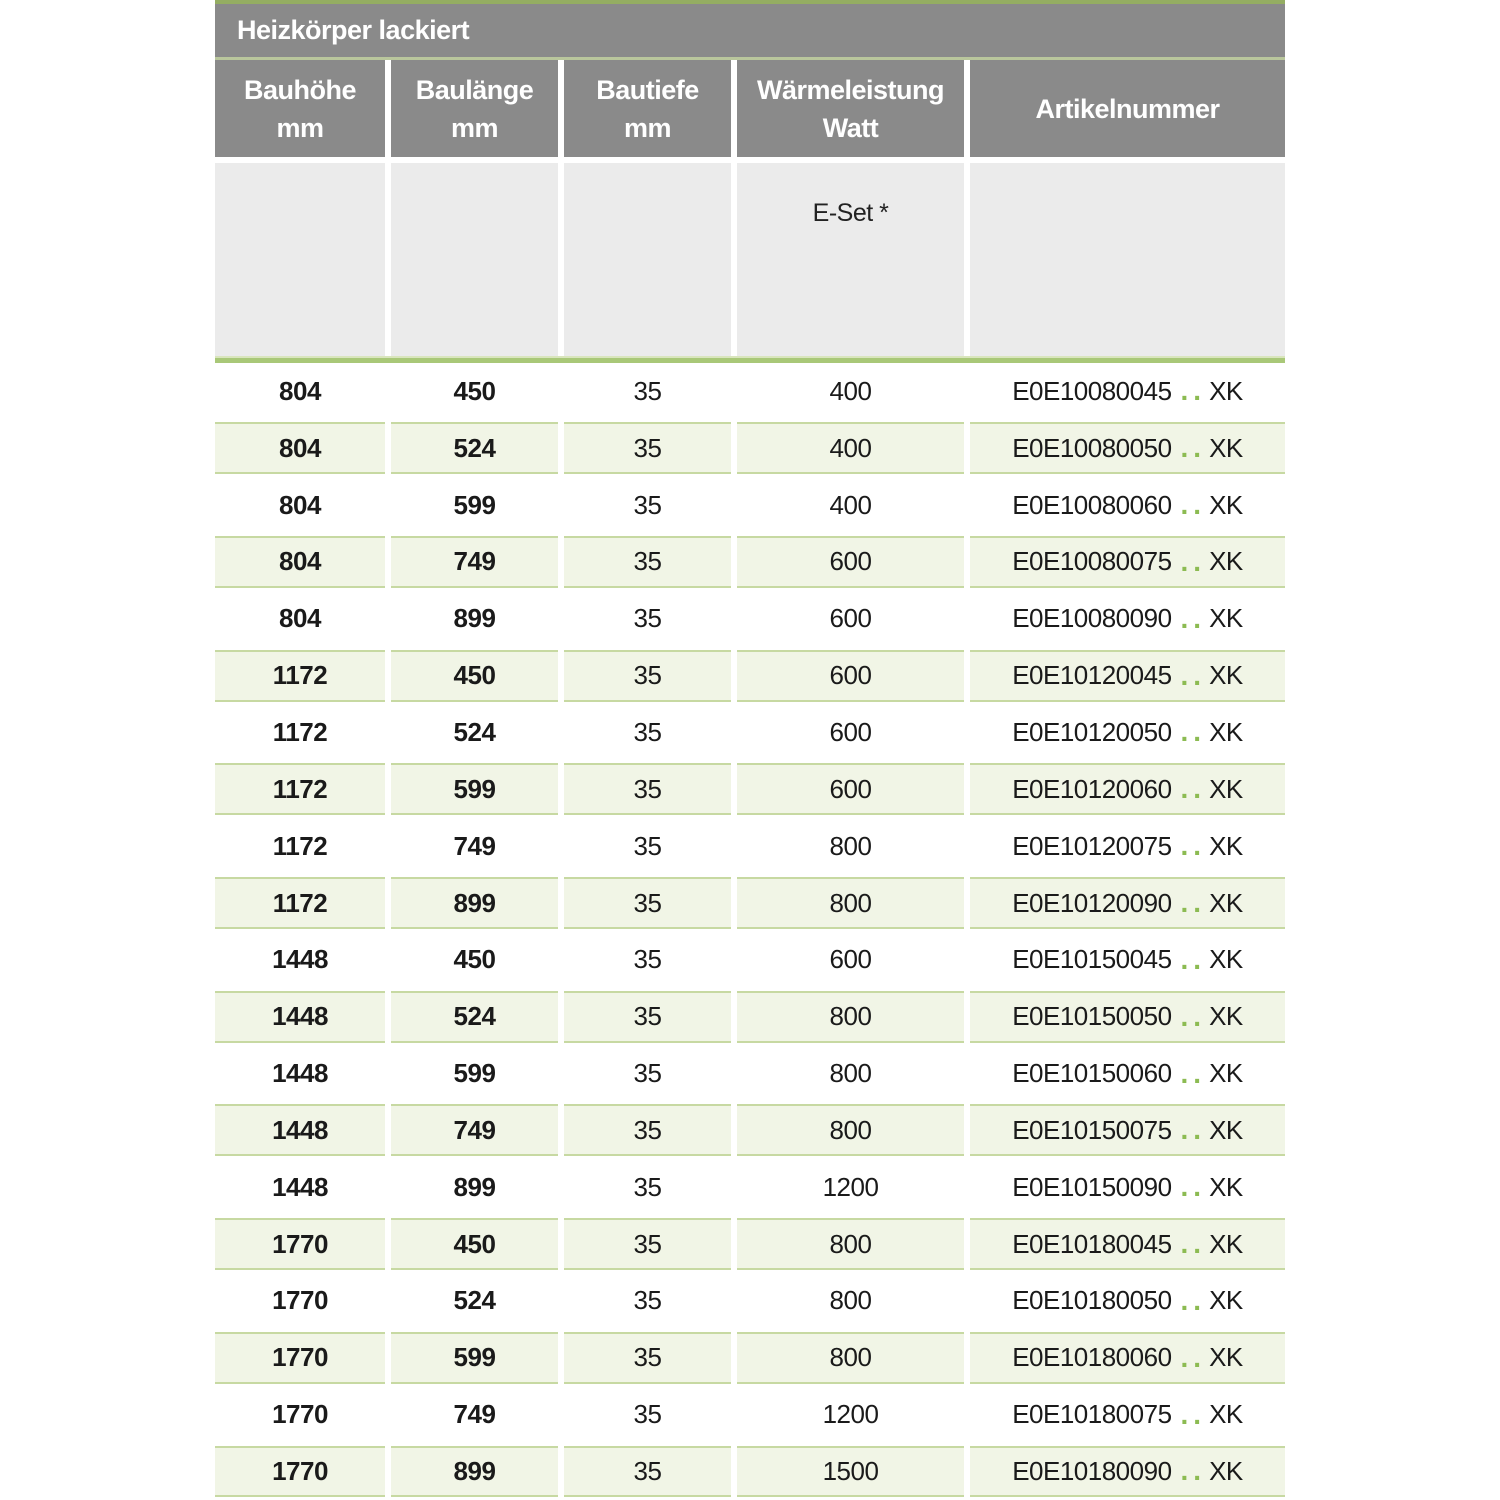 This screenshot has height=1500, width=1500. Describe the element at coordinates (300, 1414) in the screenshot. I see `cell-bauhoehe: 1770` at that location.